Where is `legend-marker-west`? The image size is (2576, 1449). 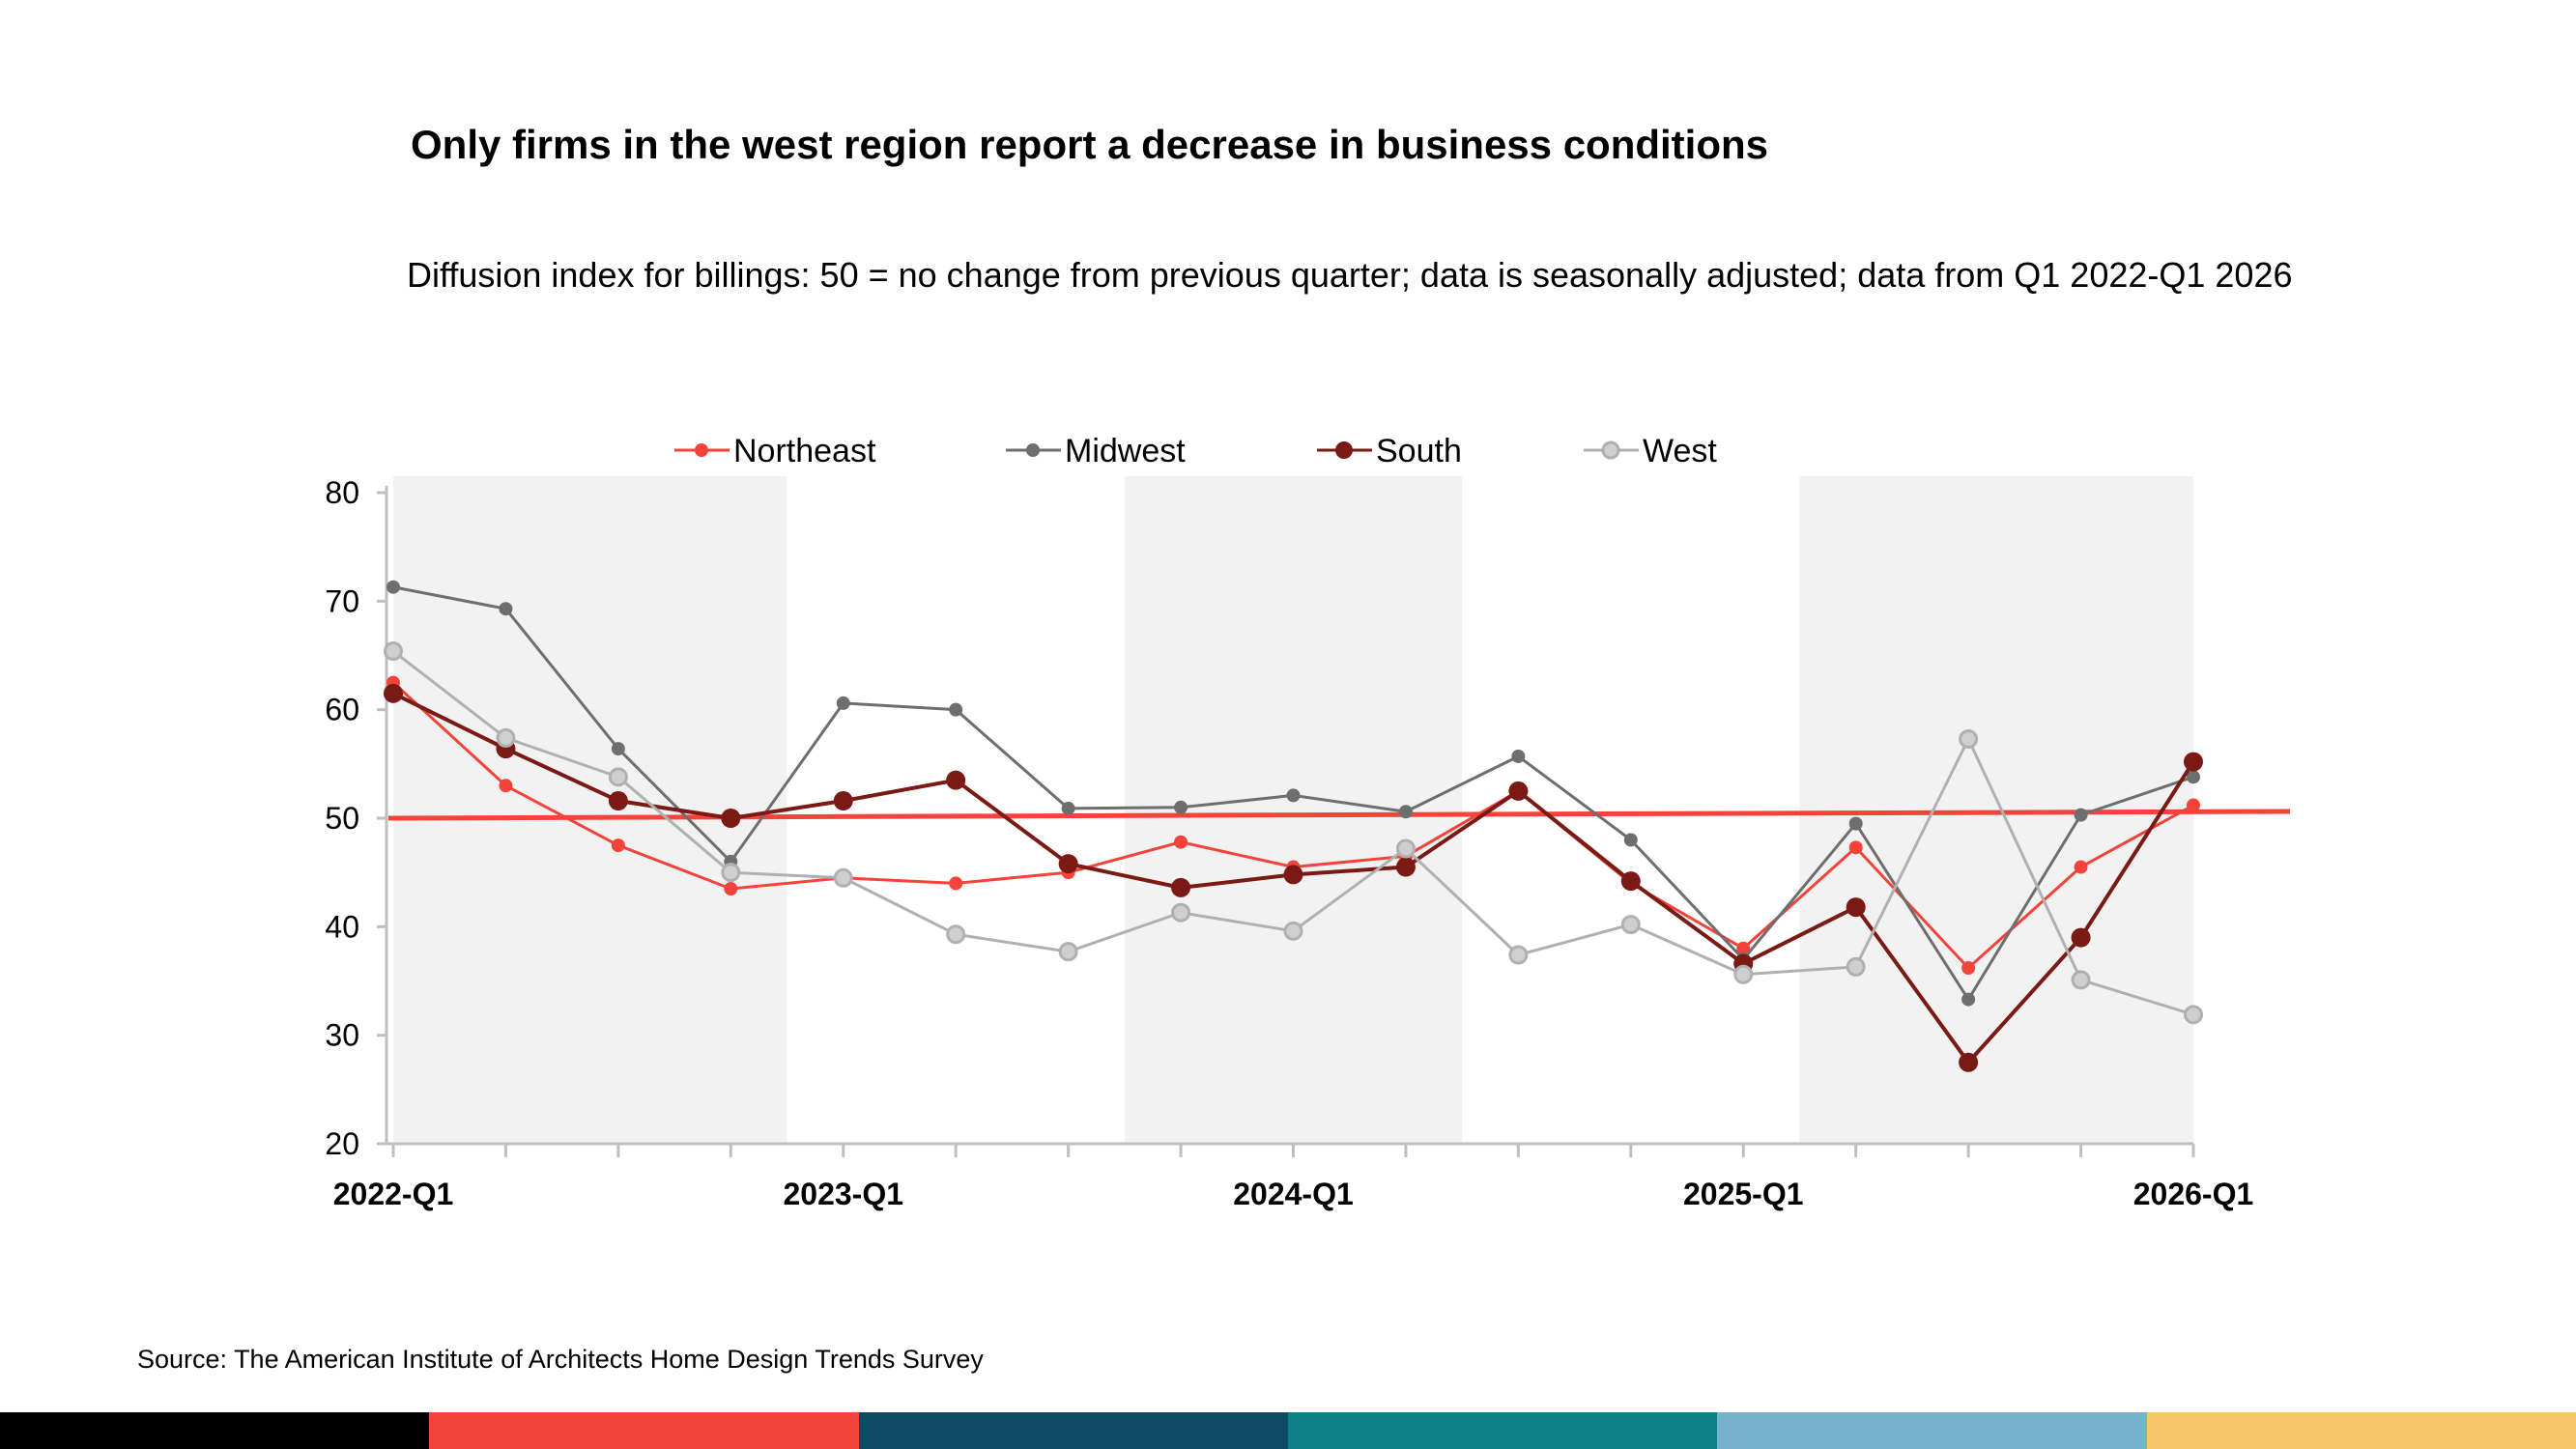 legend-marker-west is located at coordinates (1611, 450).